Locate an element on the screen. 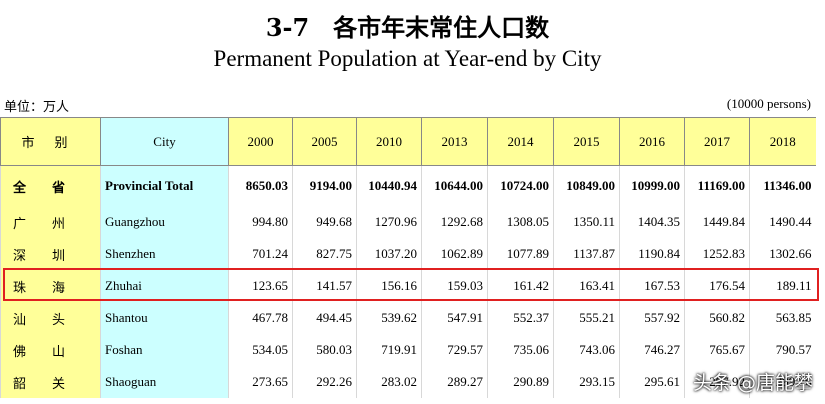 Image resolution: width=825 pixels, height=404 pixels. value-cell: 123.65 is located at coordinates (260, 286).